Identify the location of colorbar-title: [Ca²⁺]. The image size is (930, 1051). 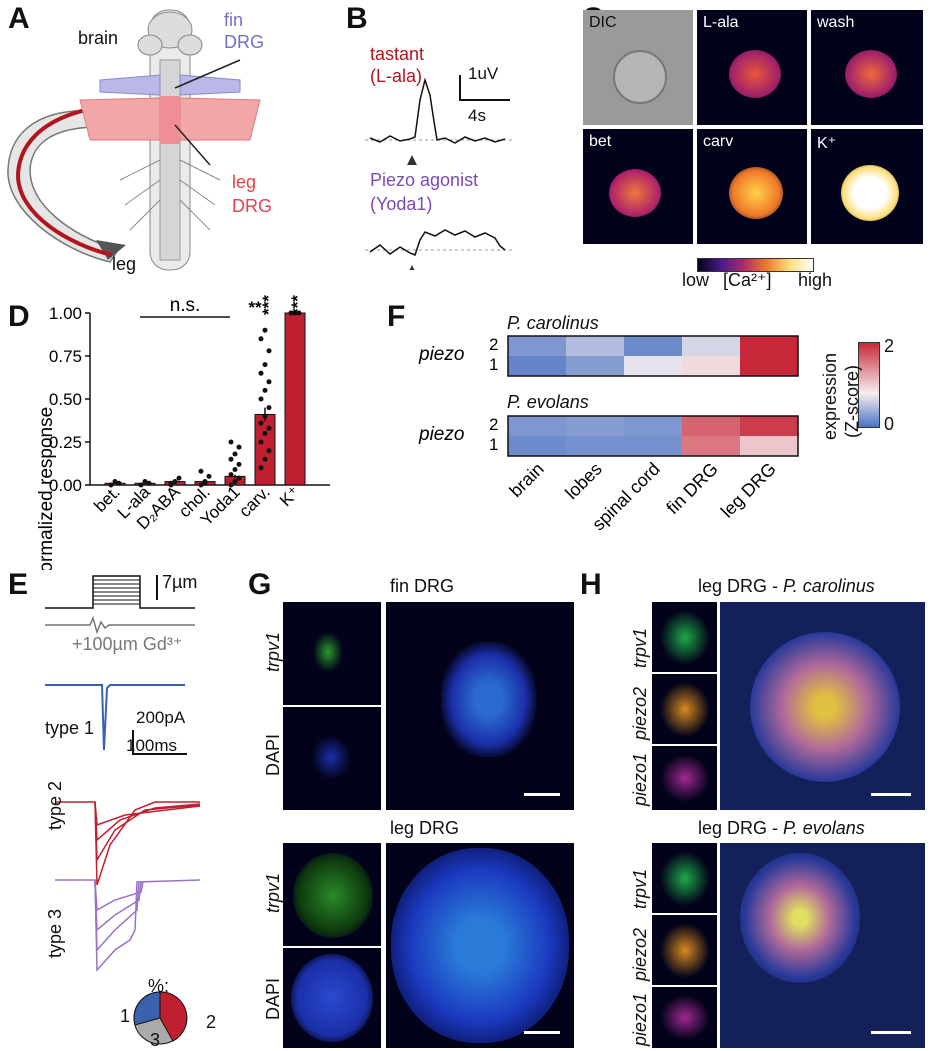
(747, 280).